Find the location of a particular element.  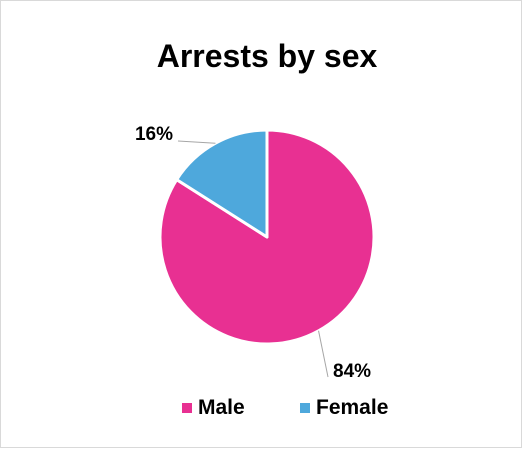

legend-label-female: Female is located at coordinates (352, 407).